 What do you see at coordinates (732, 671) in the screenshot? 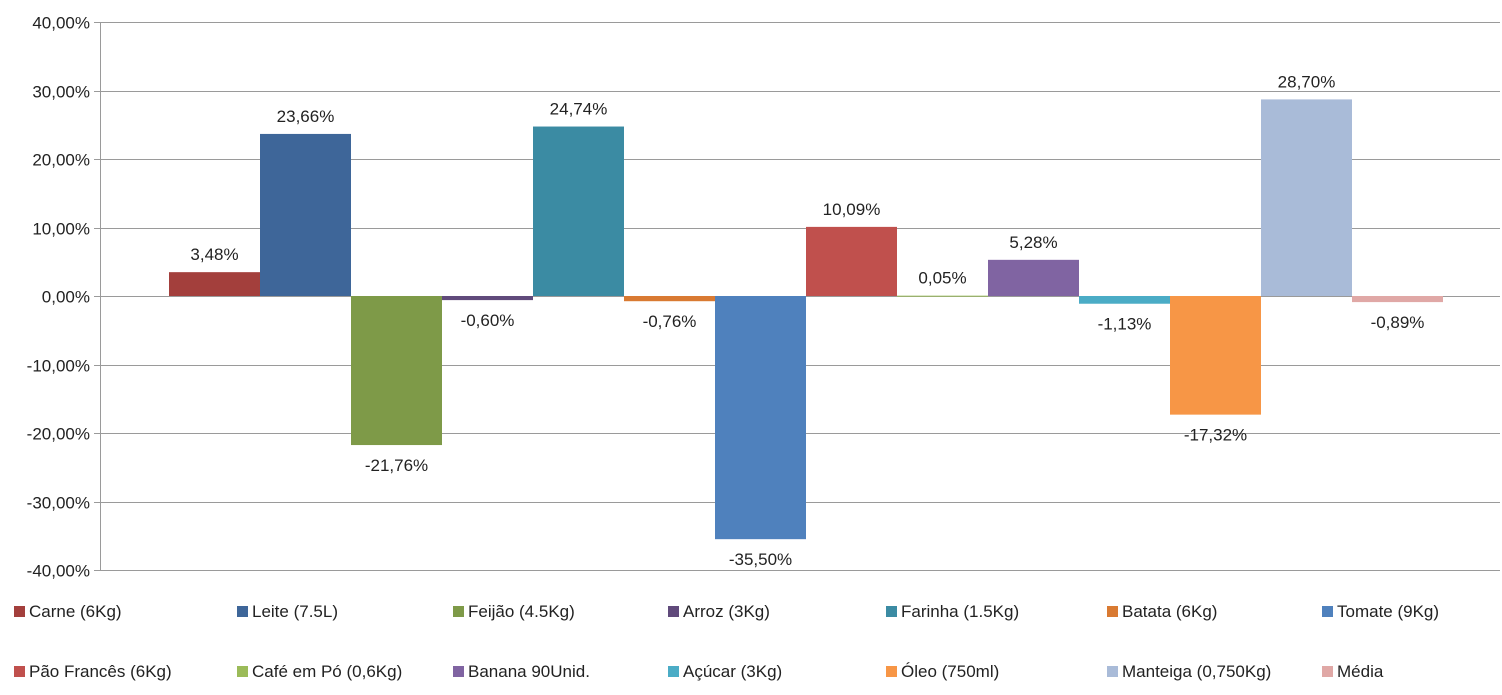
I see `legend-label: Açúcar (3Kg)` at bounding box center [732, 671].